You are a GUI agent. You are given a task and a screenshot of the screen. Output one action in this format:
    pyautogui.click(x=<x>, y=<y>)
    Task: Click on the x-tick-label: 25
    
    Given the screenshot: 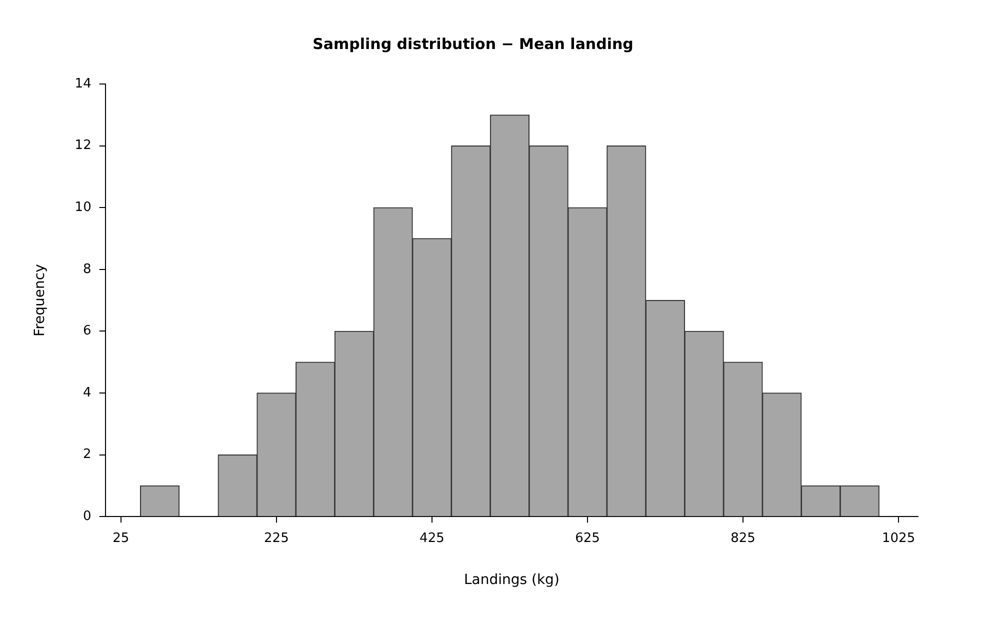 What is the action you would take?
    pyautogui.click(x=121, y=538)
    